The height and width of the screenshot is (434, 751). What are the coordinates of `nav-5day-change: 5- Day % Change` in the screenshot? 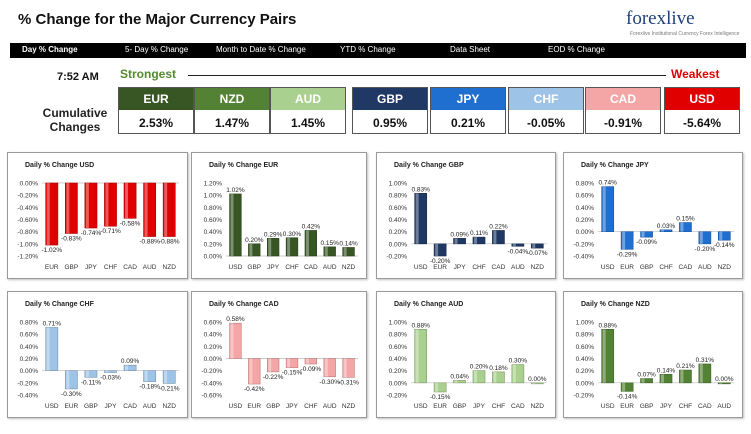 It's located at (157, 49).